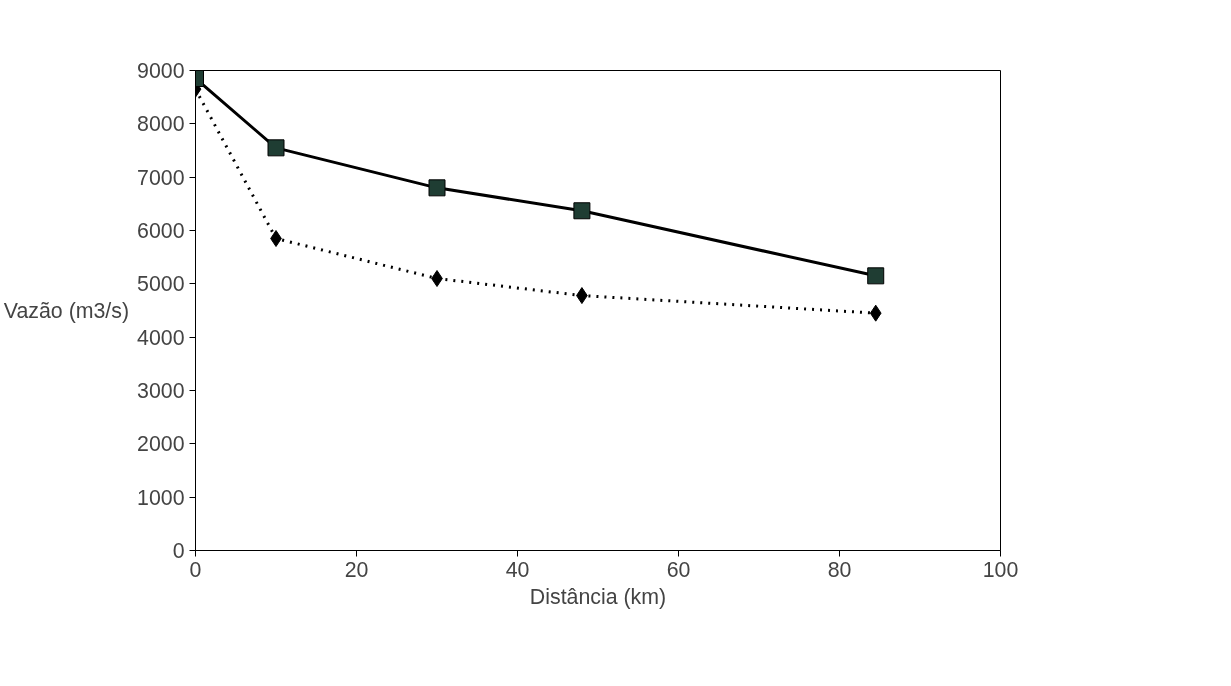  What do you see at coordinates (598, 596) in the screenshot?
I see `x-axis-title: Distância (km)` at bounding box center [598, 596].